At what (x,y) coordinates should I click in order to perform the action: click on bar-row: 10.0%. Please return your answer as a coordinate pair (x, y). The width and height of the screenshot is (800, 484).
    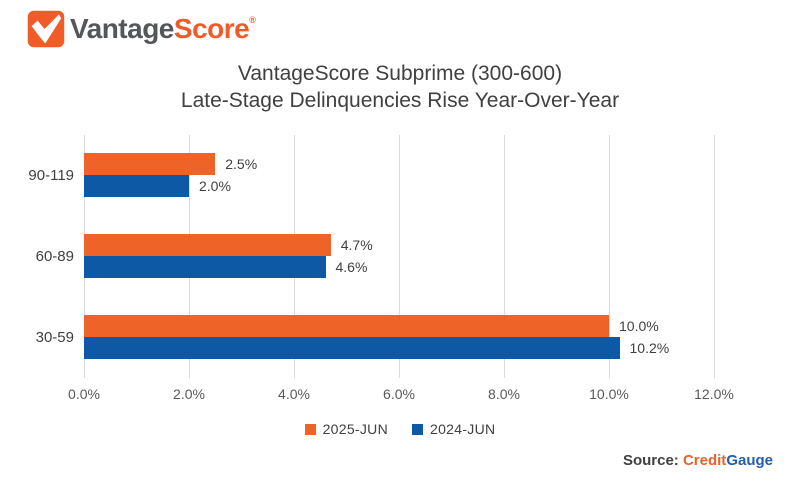
    Looking at the image, I should click on (399, 326).